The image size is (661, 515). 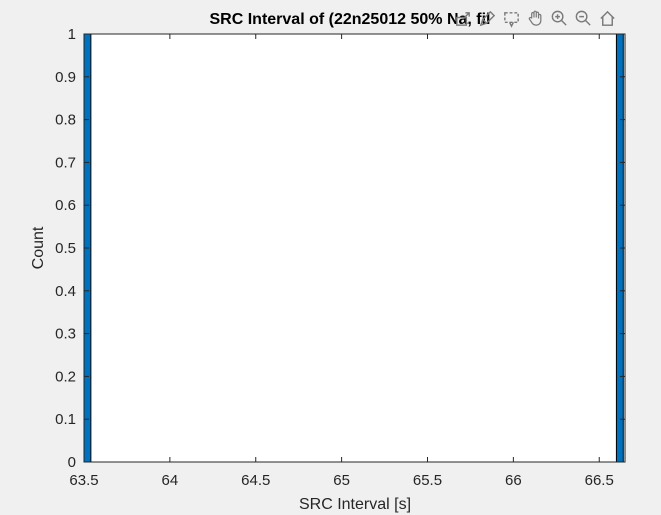 I want to click on home-icon, so click(x=607, y=18).